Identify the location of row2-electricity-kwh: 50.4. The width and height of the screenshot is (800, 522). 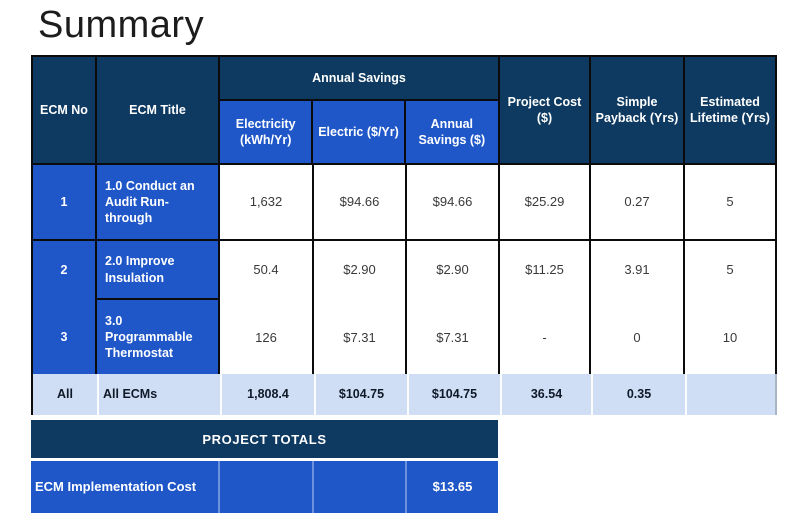
(267, 270).